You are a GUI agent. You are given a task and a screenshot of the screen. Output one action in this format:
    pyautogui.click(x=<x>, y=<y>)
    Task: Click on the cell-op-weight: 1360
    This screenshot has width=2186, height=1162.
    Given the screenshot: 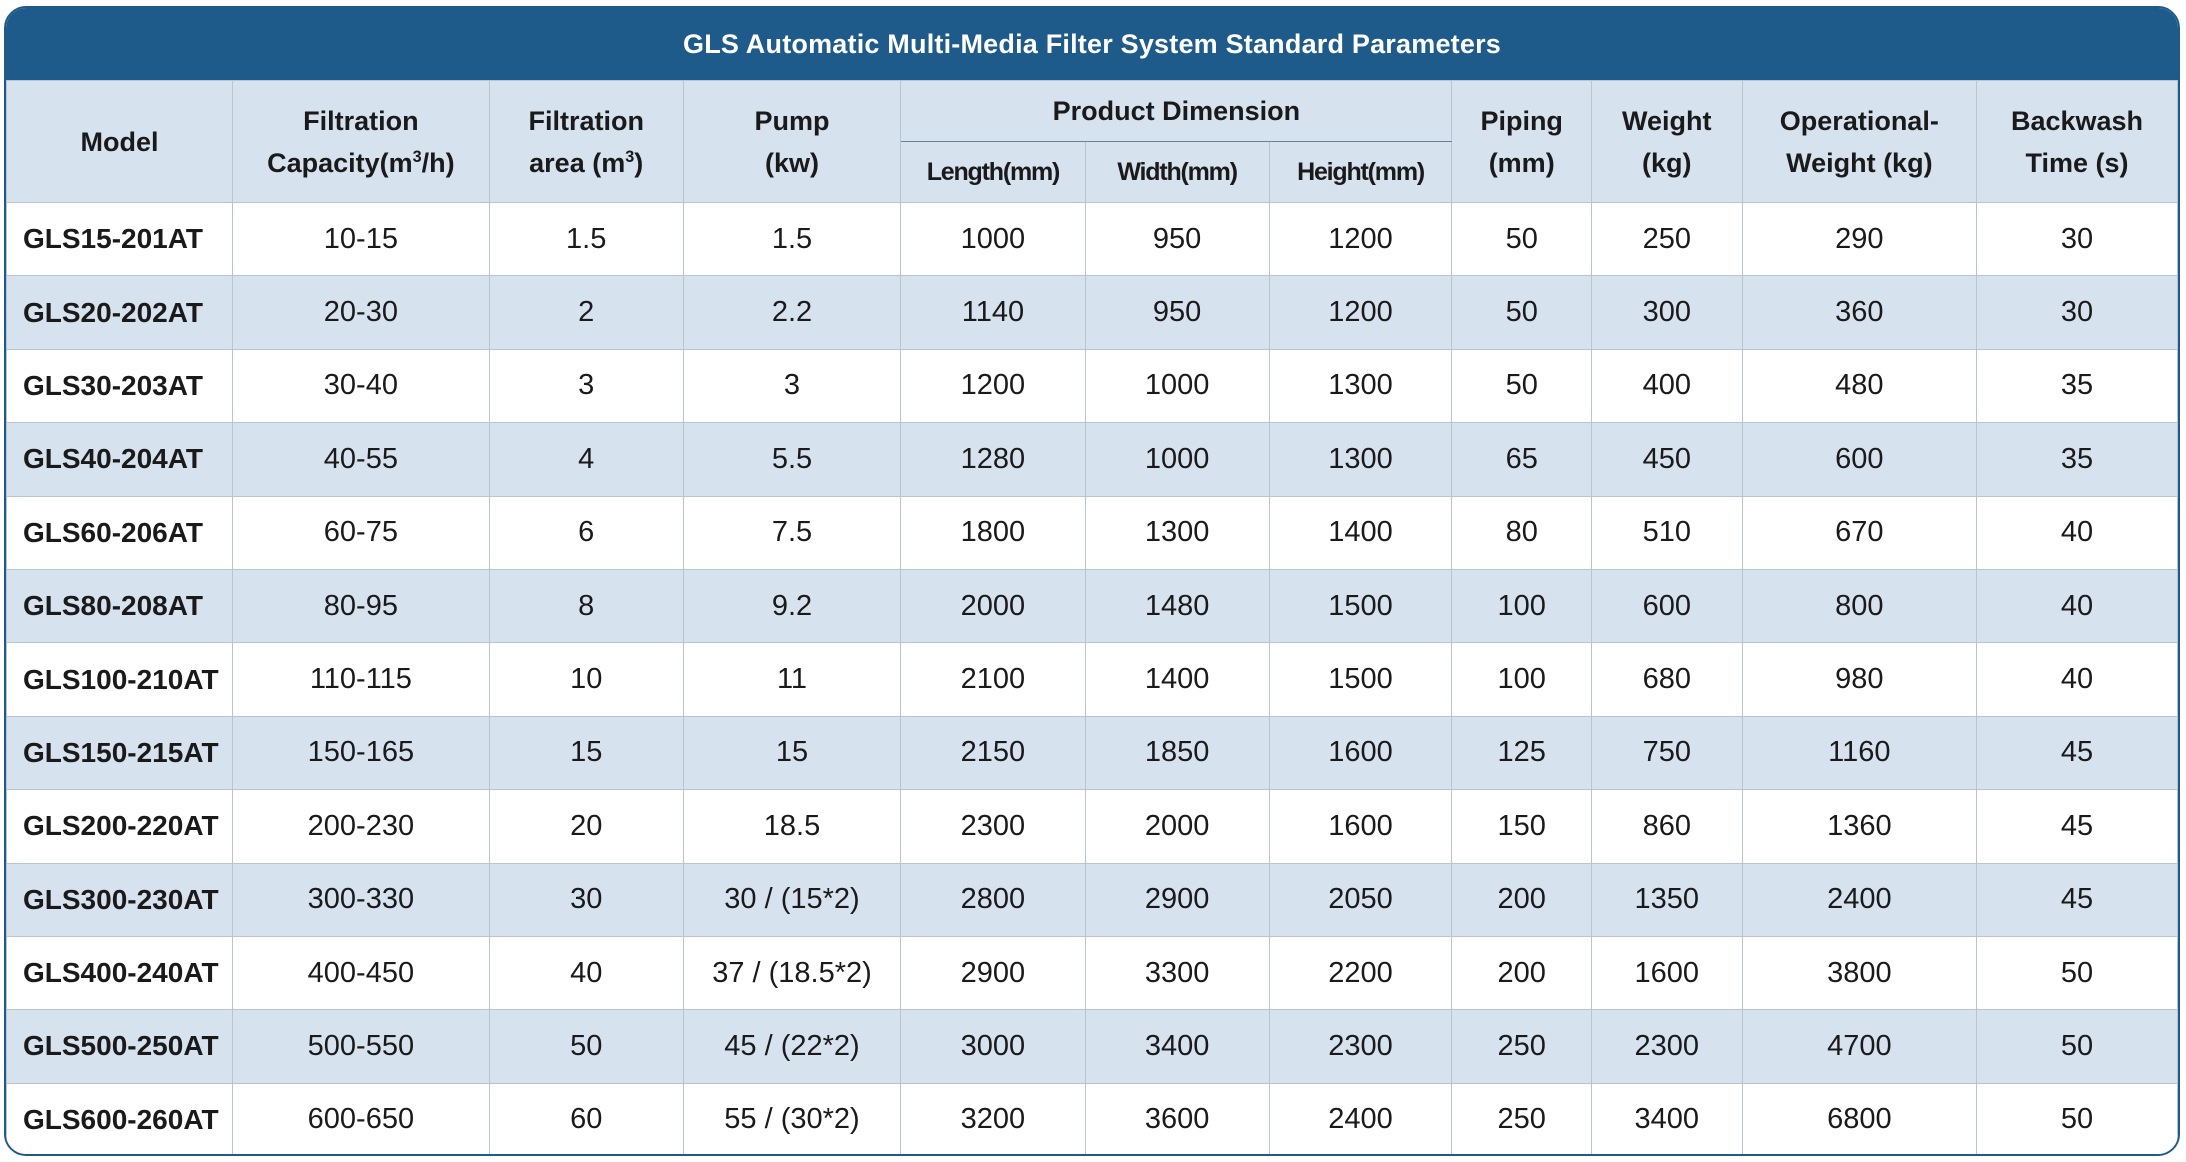 What is the action you would take?
    pyautogui.click(x=1859, y=826)
    